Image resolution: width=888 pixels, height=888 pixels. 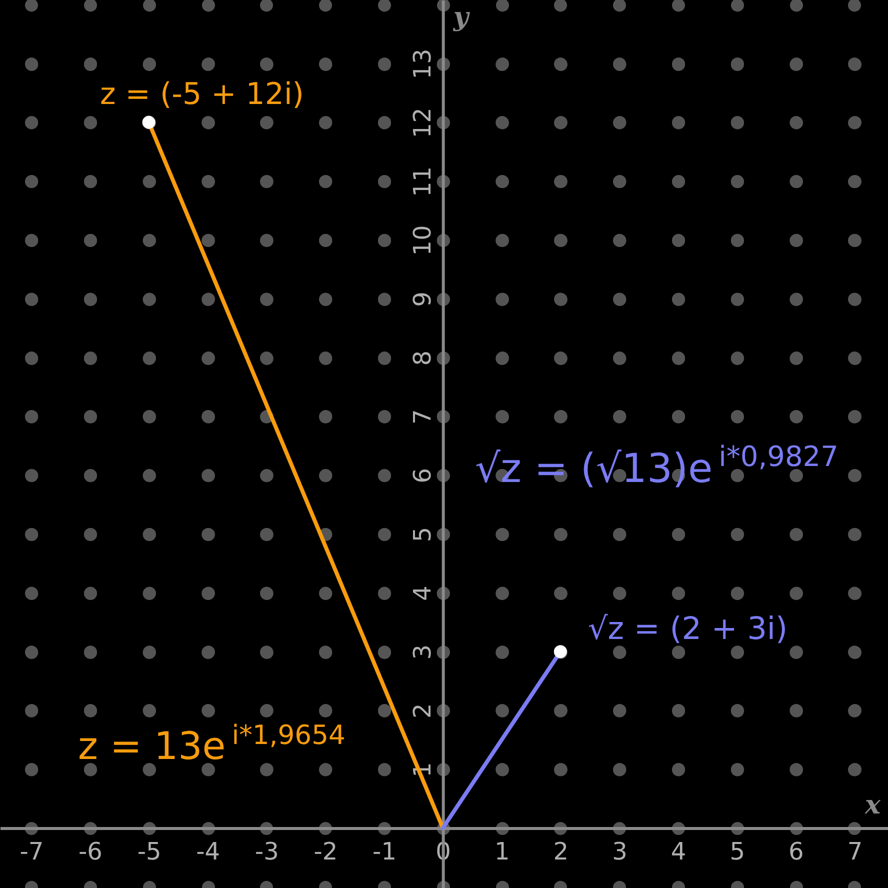 What do you see at coordinates (422, 652) in the screenshot?
I see `y-tick-label: 3` at bounding box center [422, 652].